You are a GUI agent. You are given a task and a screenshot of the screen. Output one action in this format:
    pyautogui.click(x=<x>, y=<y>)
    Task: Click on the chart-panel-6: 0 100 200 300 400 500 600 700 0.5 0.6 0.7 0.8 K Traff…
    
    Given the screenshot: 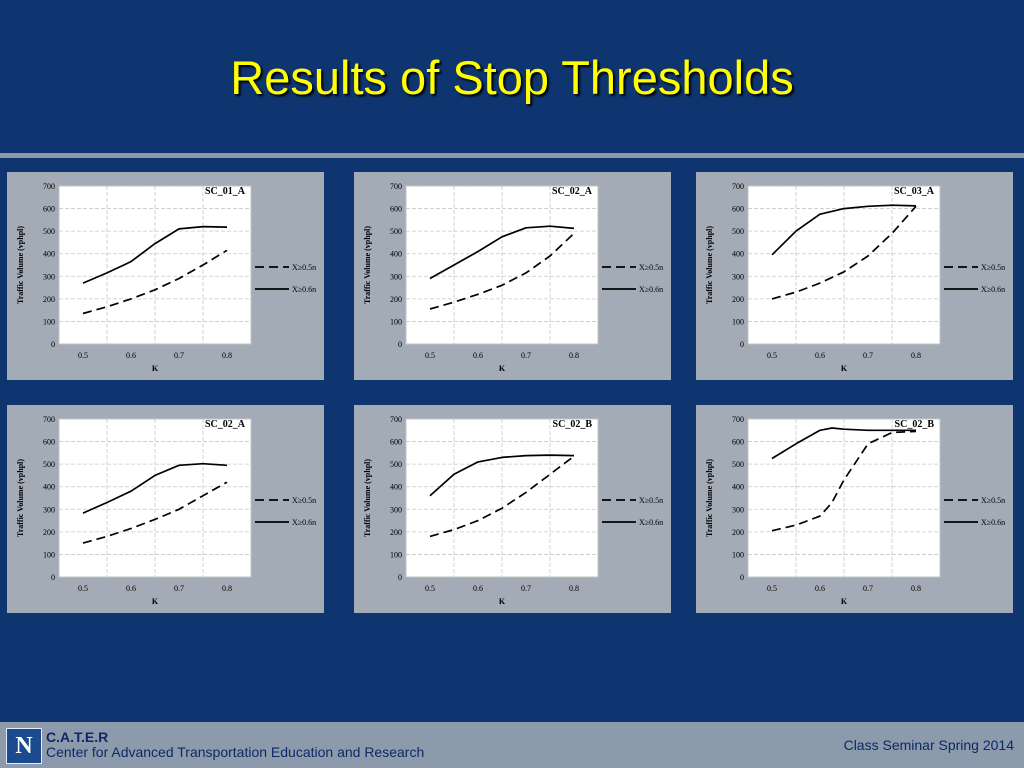 What is the action you would take?
    pyautogui.click(x=854, y=509)
    